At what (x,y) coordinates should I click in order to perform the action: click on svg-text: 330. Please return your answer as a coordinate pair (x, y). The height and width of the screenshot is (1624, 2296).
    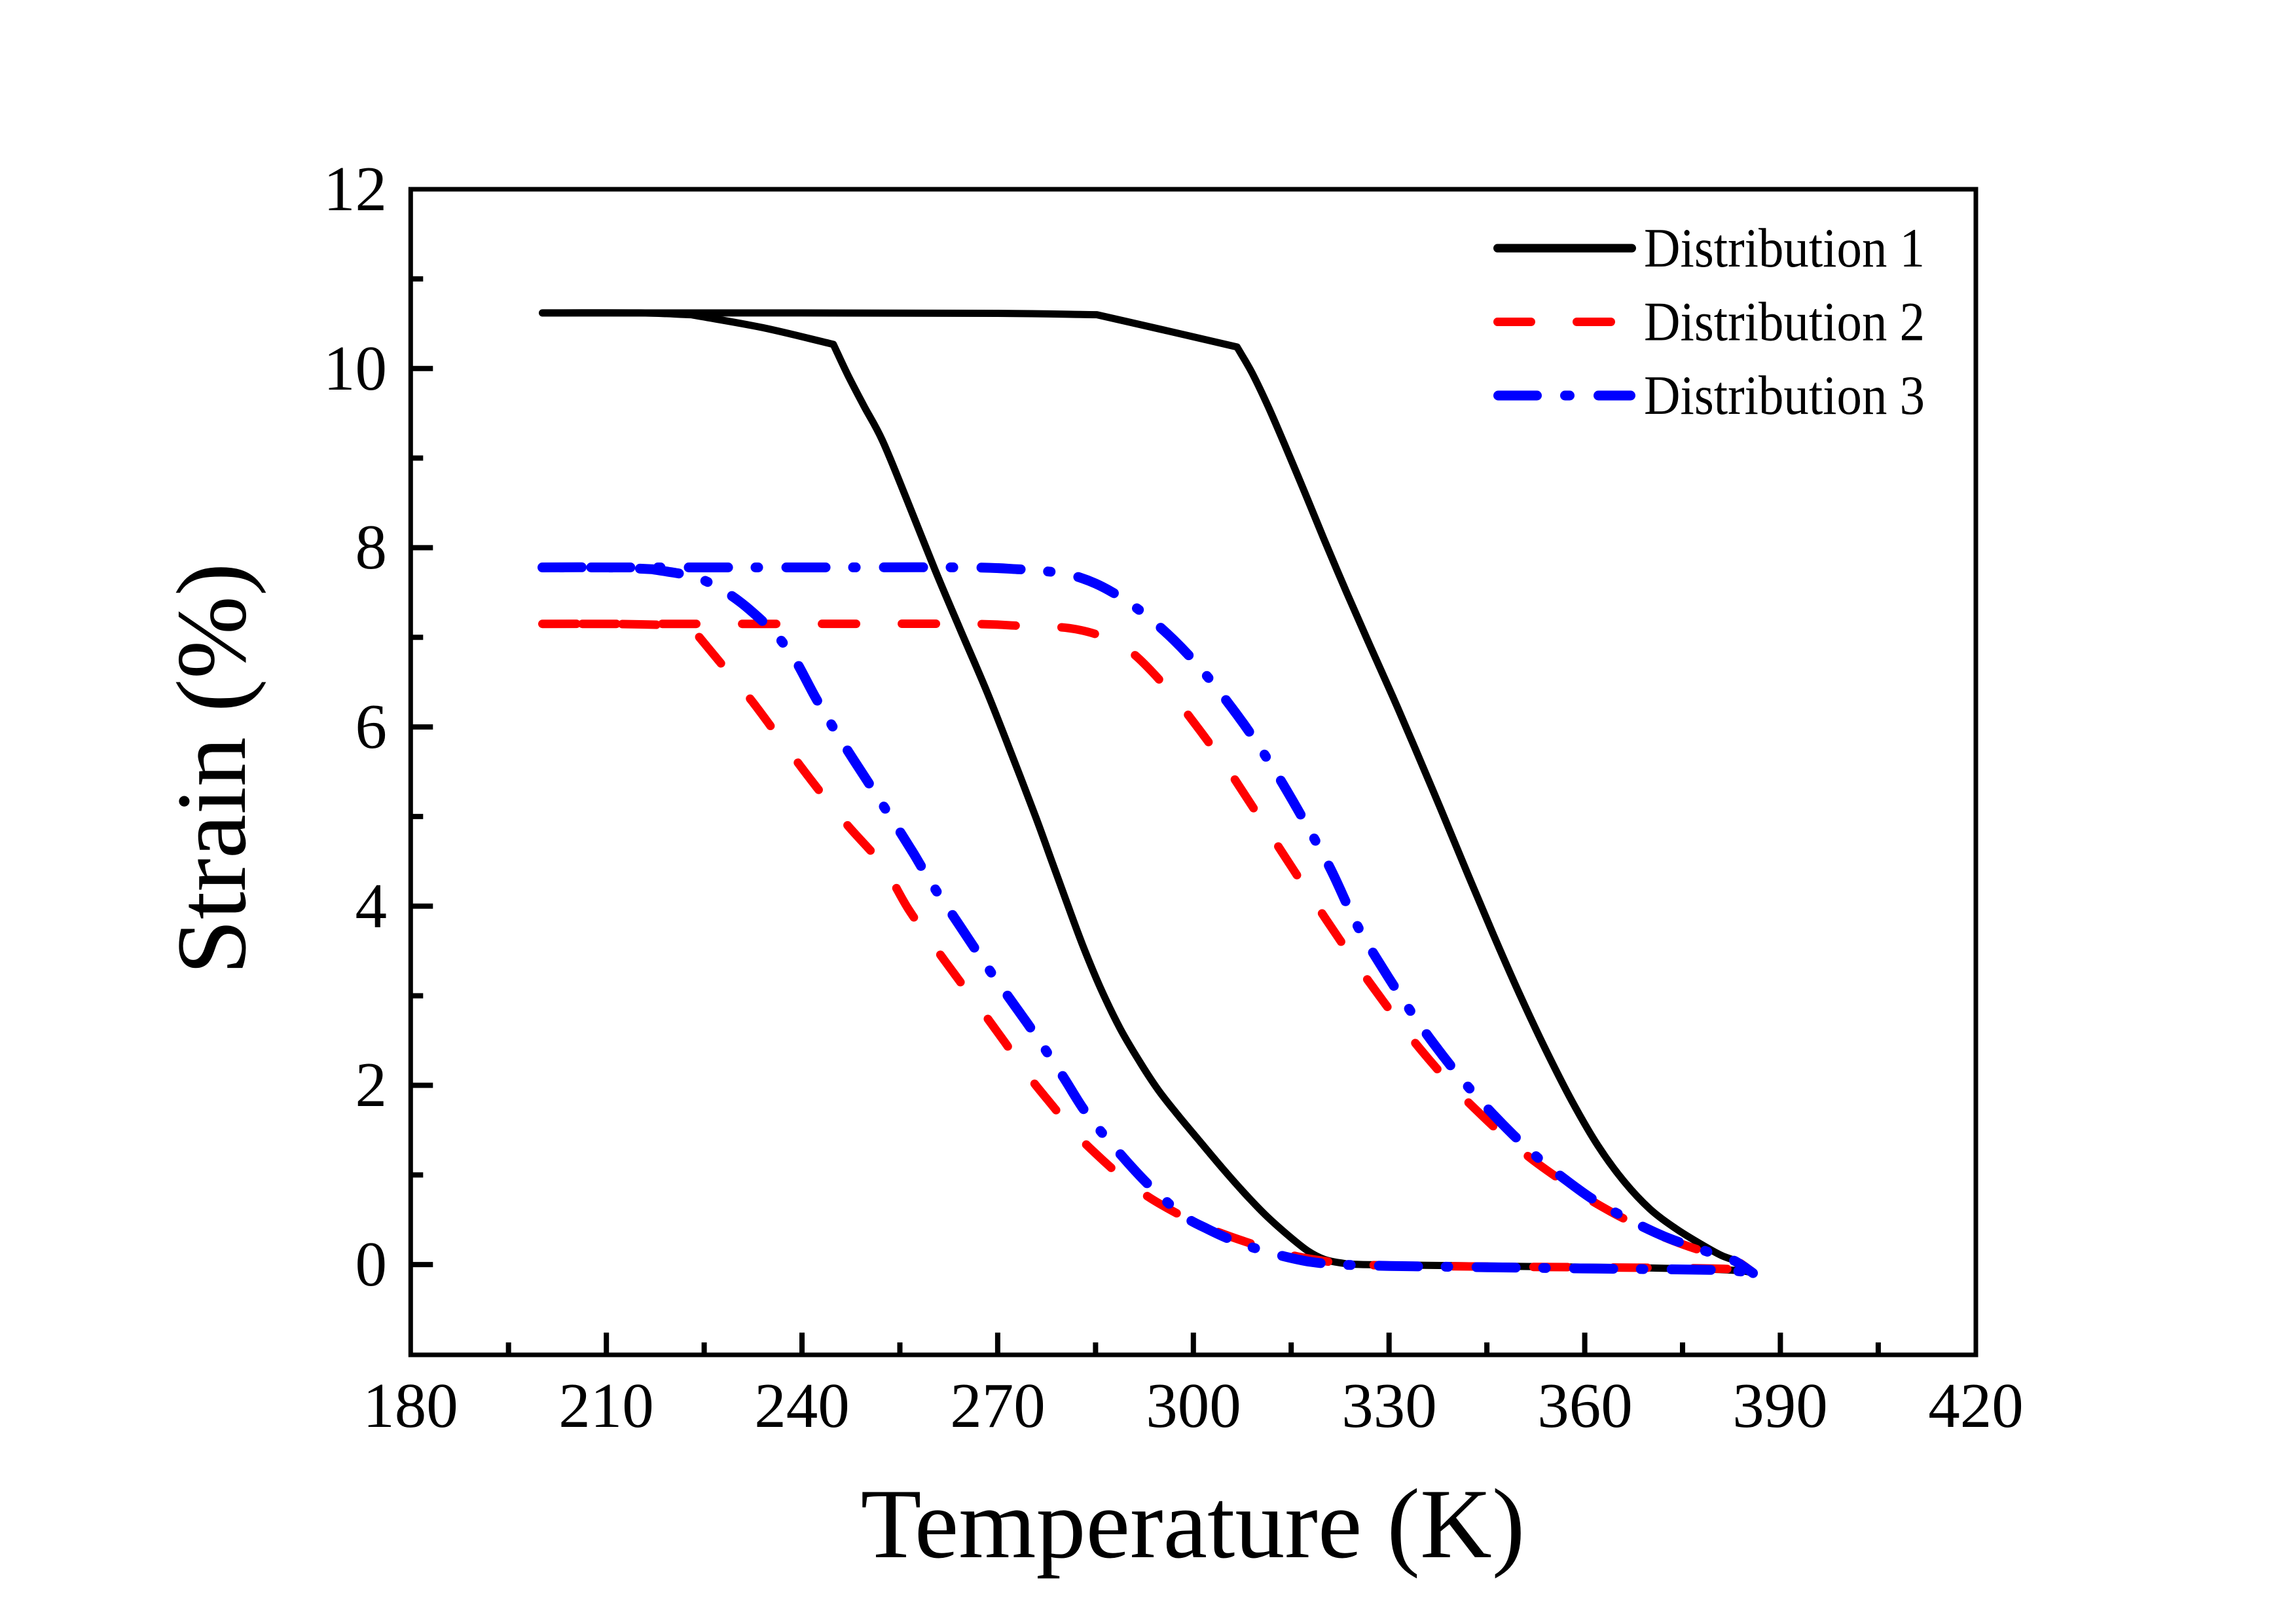
    Looking at the image, I should click on (1389, 1406).